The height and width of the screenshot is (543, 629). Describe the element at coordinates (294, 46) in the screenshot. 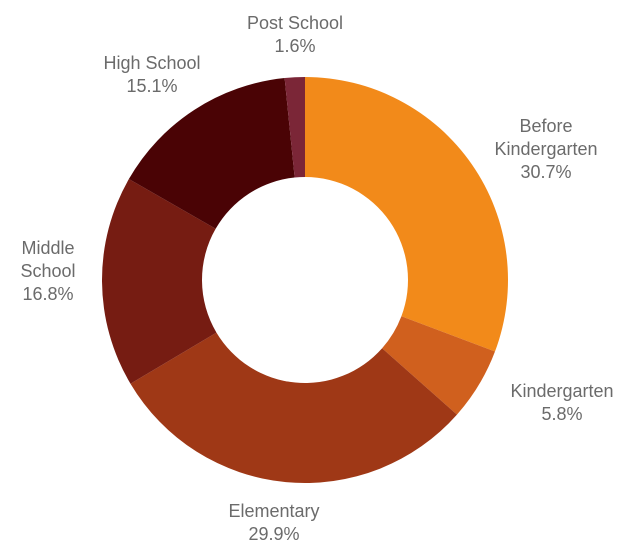

I see `slice-value-label: 1.6%` at that location.